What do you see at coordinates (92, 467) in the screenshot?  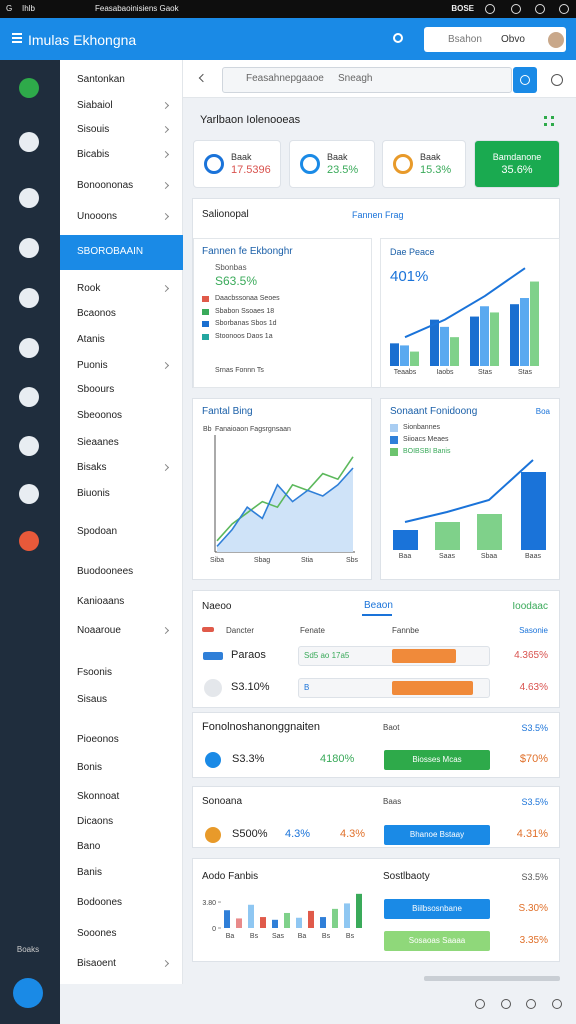 I see `nav-item: Bisaks` at bounding box center [92, 467].